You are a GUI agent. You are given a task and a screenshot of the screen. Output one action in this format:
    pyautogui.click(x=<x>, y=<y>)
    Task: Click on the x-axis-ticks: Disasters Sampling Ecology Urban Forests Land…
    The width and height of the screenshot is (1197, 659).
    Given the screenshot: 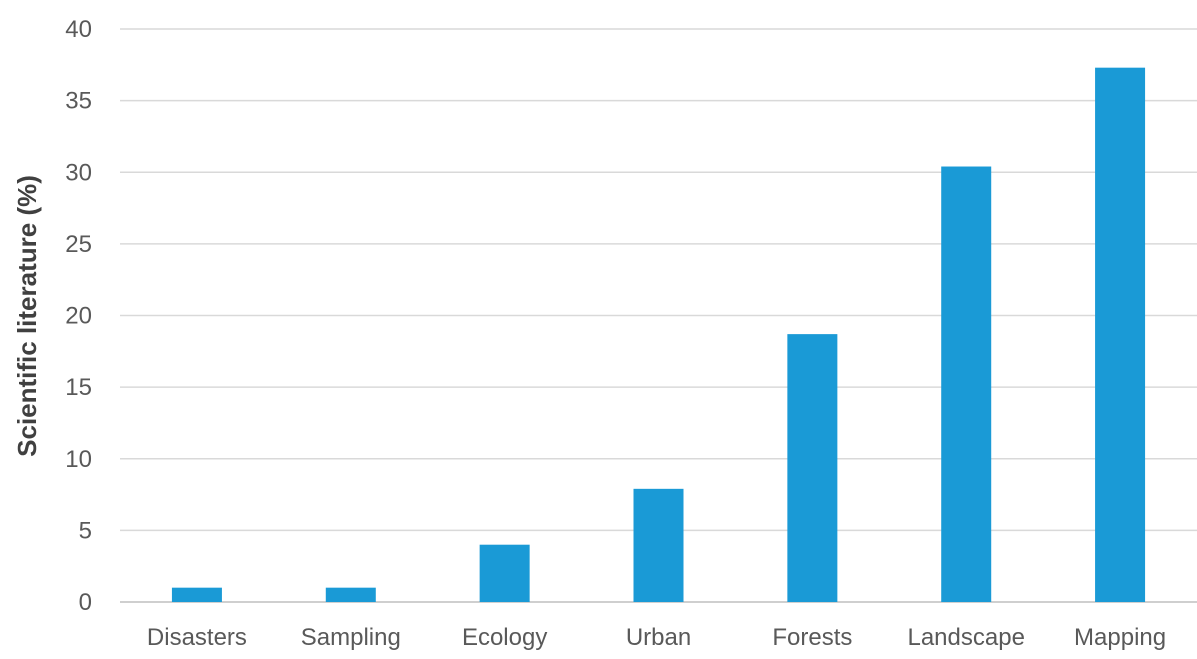 What is the action you would take?
    pyautogui.click(x=656, y=637)
    